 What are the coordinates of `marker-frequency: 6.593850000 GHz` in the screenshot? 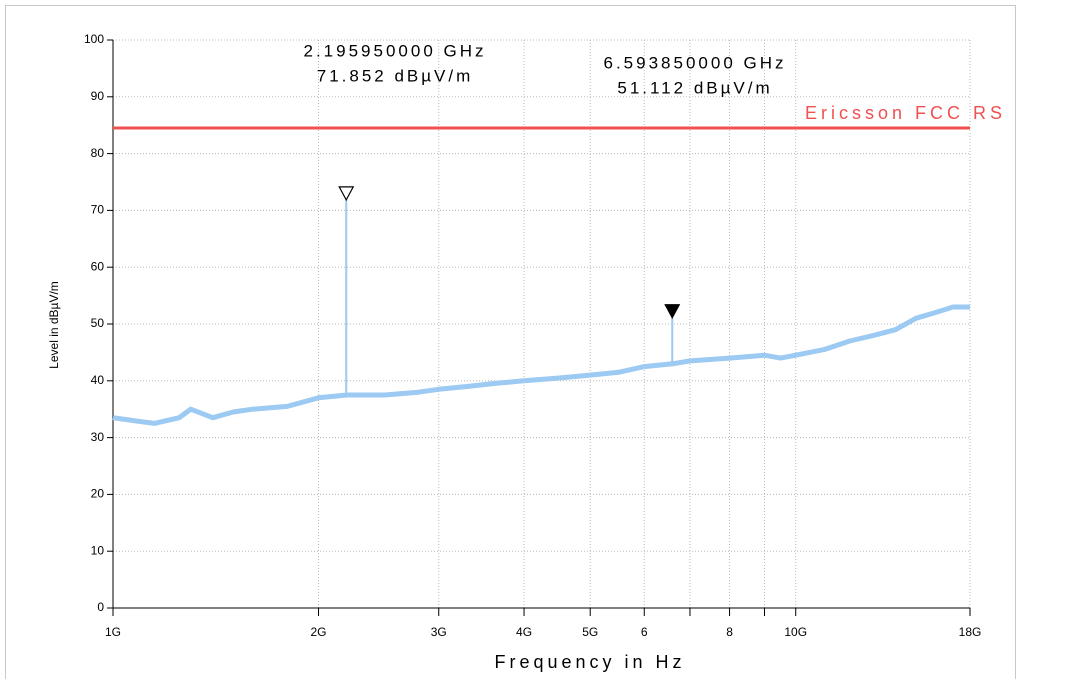 It's located at (695, 62).